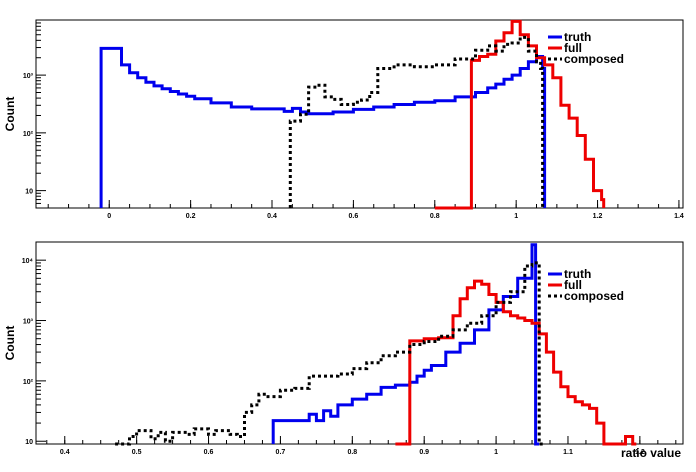 The width and height of the screenshot is (696, 472). I want to click on series-composed-line, so click(416, 121).